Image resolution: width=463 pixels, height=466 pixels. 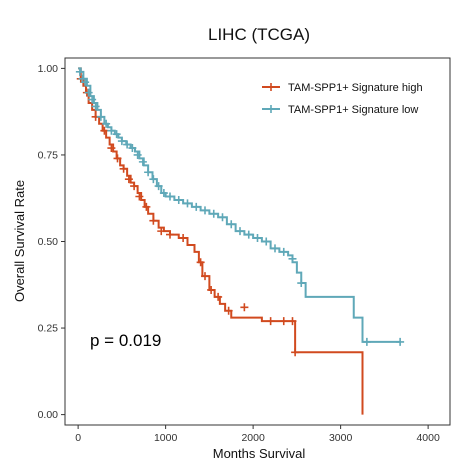 I want to click on y-tick-label: 0.00, so click(x=48, y=415).